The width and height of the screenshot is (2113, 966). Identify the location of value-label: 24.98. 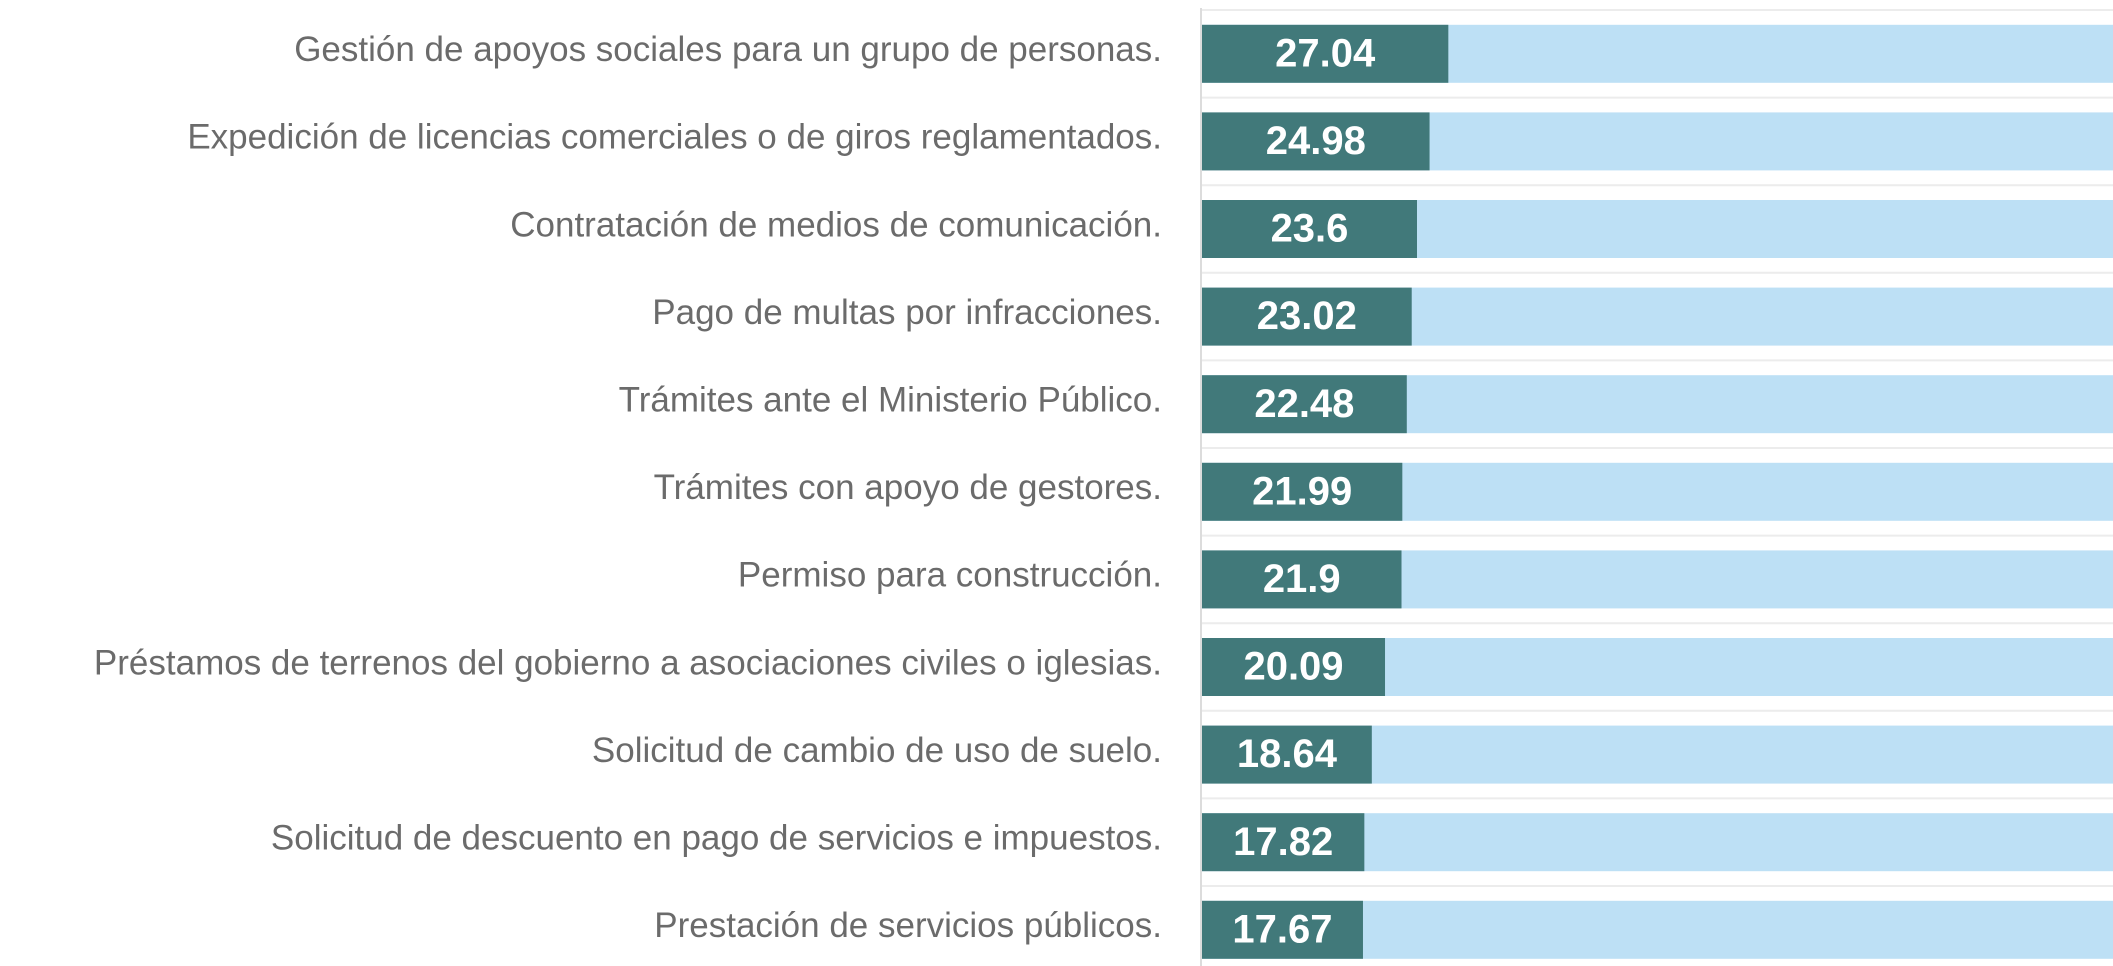
(1316, 141).